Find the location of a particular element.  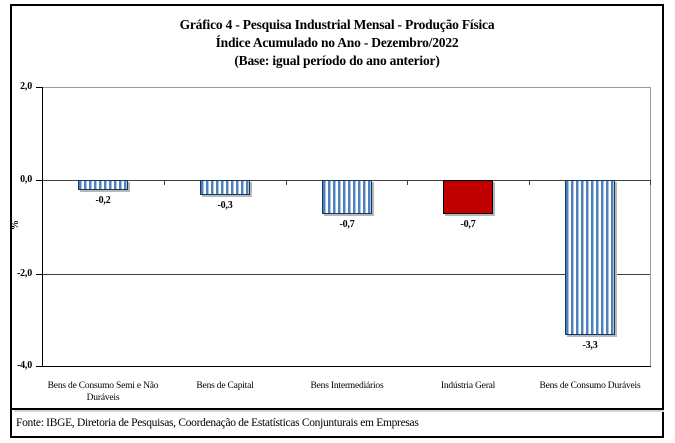

chart-title-line2: Índice Acumulado no Ano - Dezembro/2022 is located at coordinates (337, 42).